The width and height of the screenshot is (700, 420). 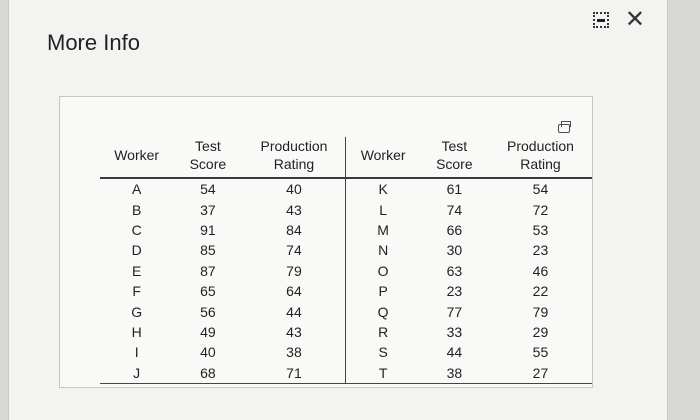 I want to click on close-icon: ✕, so click(x=634, y=19).